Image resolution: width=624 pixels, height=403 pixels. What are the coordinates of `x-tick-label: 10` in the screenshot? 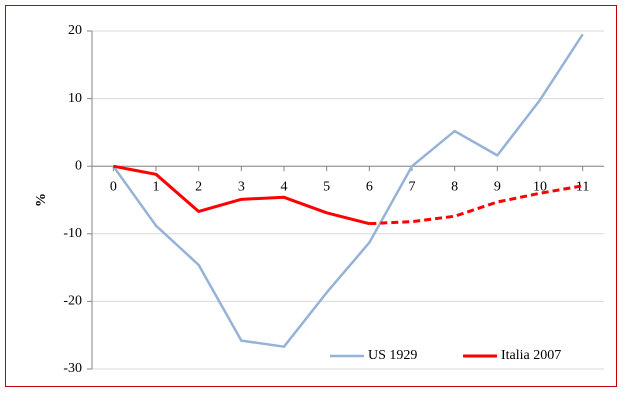 It's located at (540, 186).